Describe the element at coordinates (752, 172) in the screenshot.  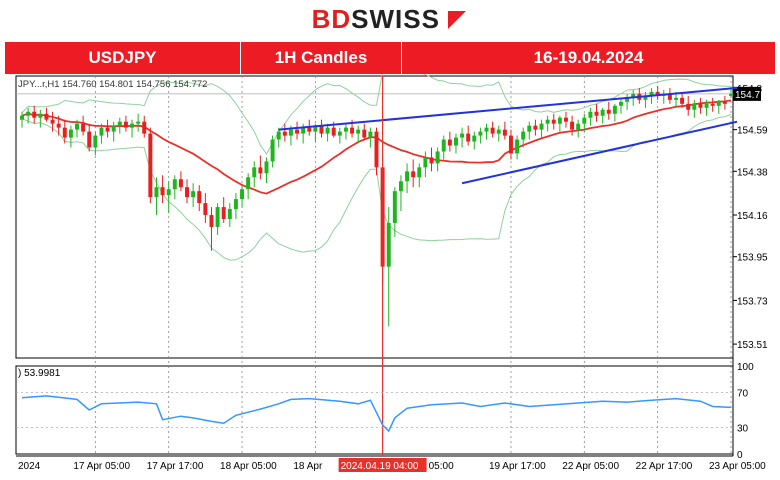
I see `y-tick-label: 154.38` at that location.